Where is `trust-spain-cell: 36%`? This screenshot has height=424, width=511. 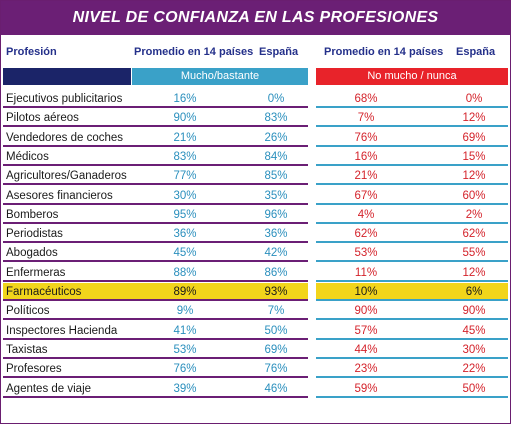
trust-spain-cell: 36% is located at coordinates (276, 234).